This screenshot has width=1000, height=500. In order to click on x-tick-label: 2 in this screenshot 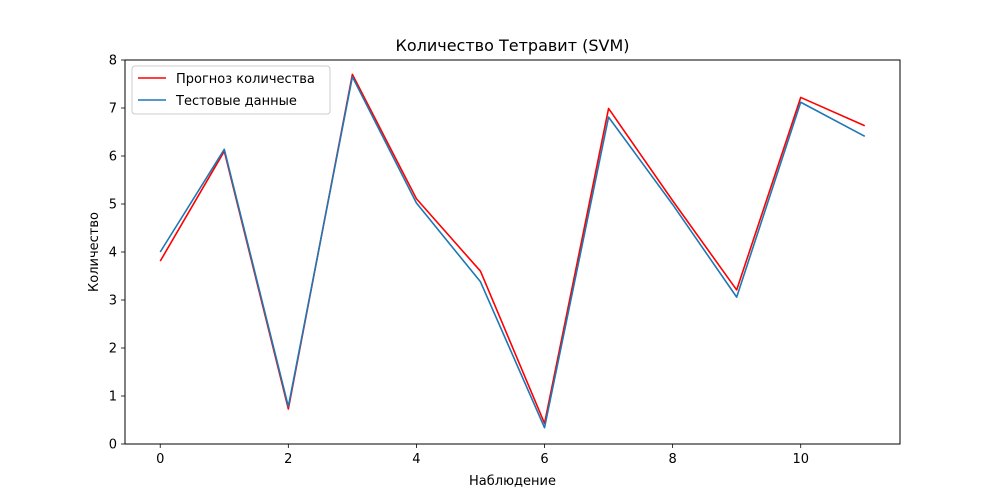, I will do `click(288, 459)`.